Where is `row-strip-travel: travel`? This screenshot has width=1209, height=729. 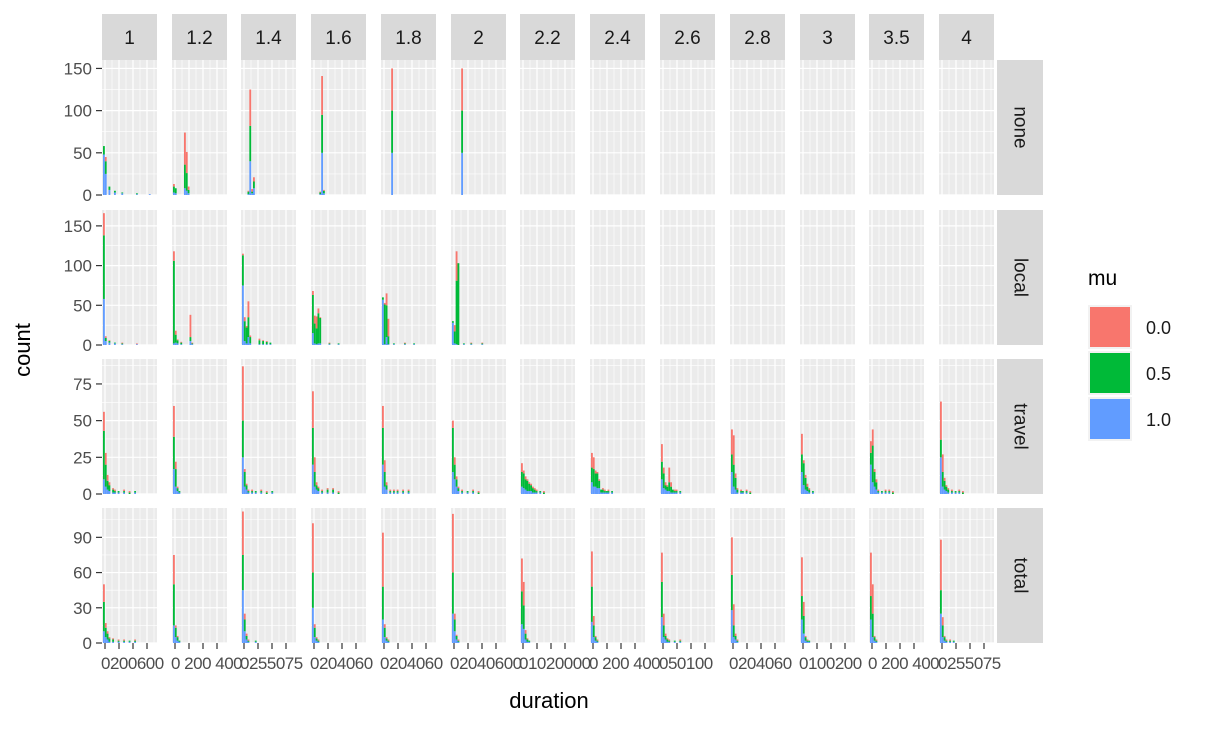 row-strip-travel: travel is located at coordinates (1020, 426).